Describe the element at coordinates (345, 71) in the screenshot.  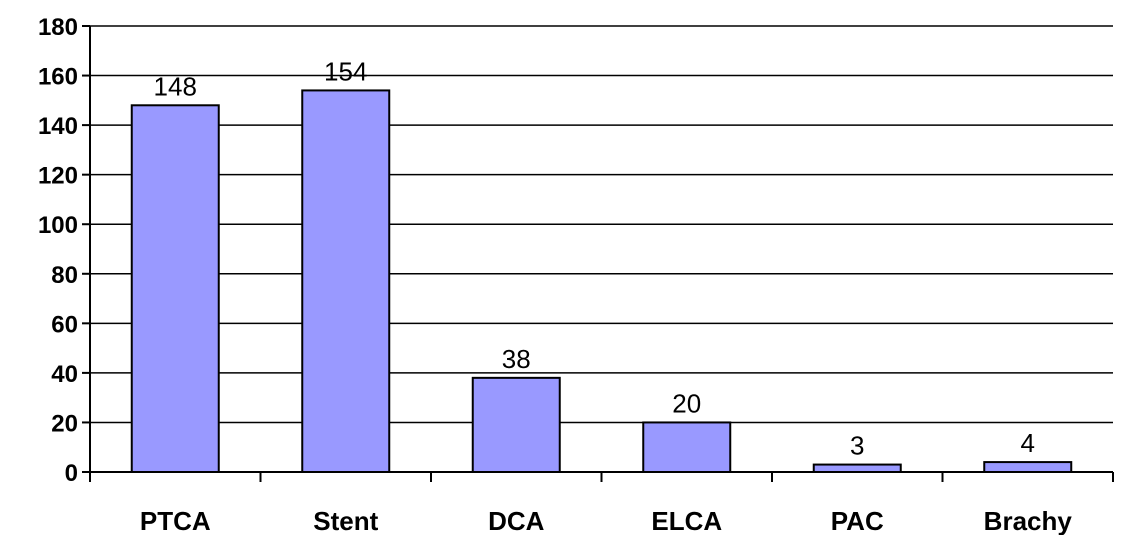
I see `data-label: 154` at that location.